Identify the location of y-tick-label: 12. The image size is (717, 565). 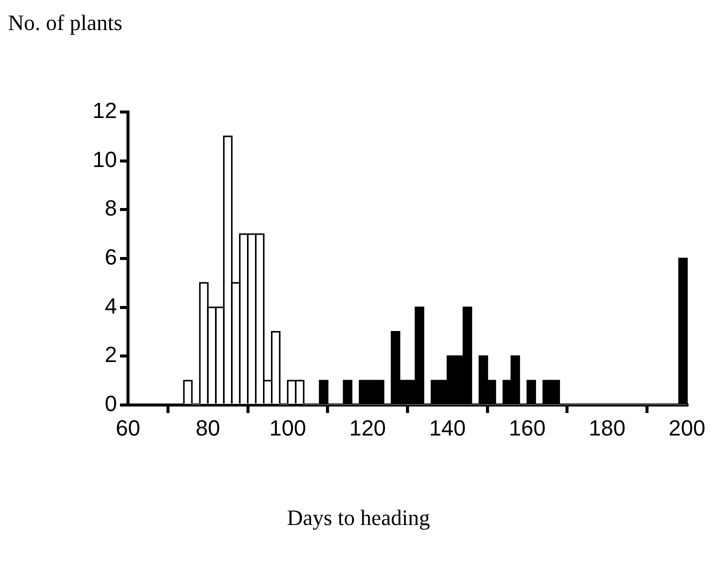
(104, 111).